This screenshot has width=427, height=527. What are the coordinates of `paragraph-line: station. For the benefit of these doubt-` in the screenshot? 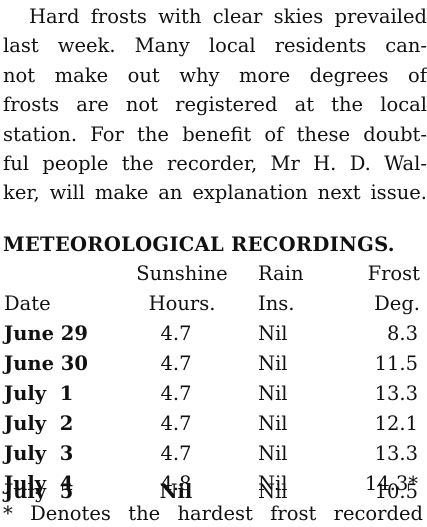 It's located at (215, 134).